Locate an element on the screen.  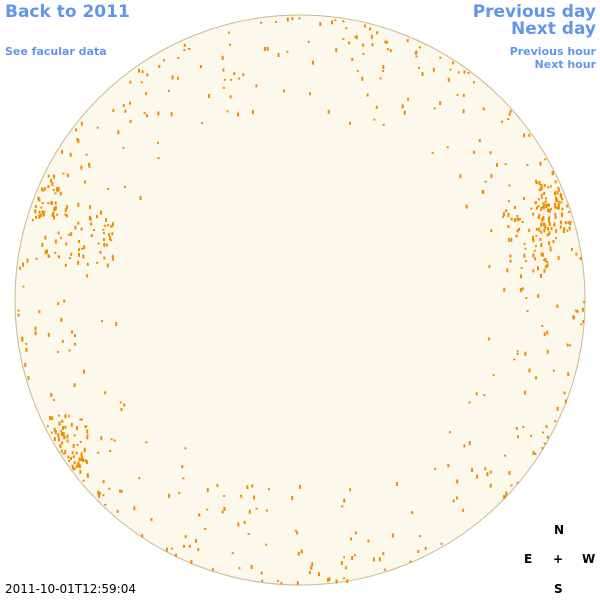
next-hour-link: Next hour is located at coordinates (565, 64).